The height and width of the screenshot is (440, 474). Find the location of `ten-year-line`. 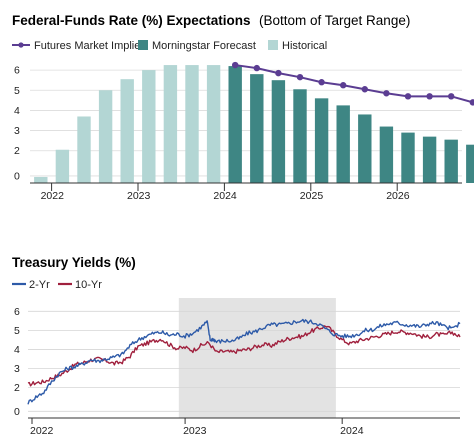

ten-year-line is located at coordinates (244, 356).